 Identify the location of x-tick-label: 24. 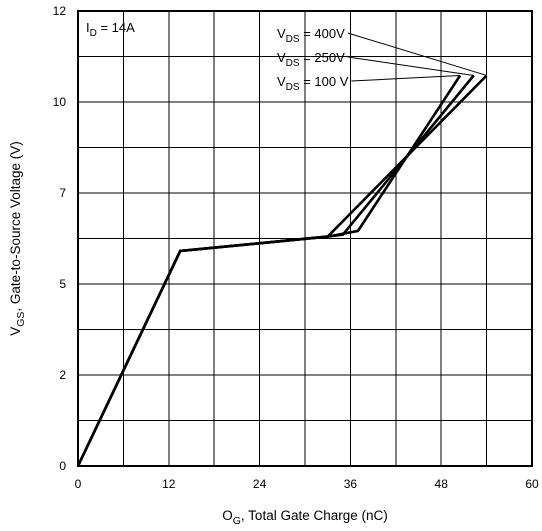
(260, 484).